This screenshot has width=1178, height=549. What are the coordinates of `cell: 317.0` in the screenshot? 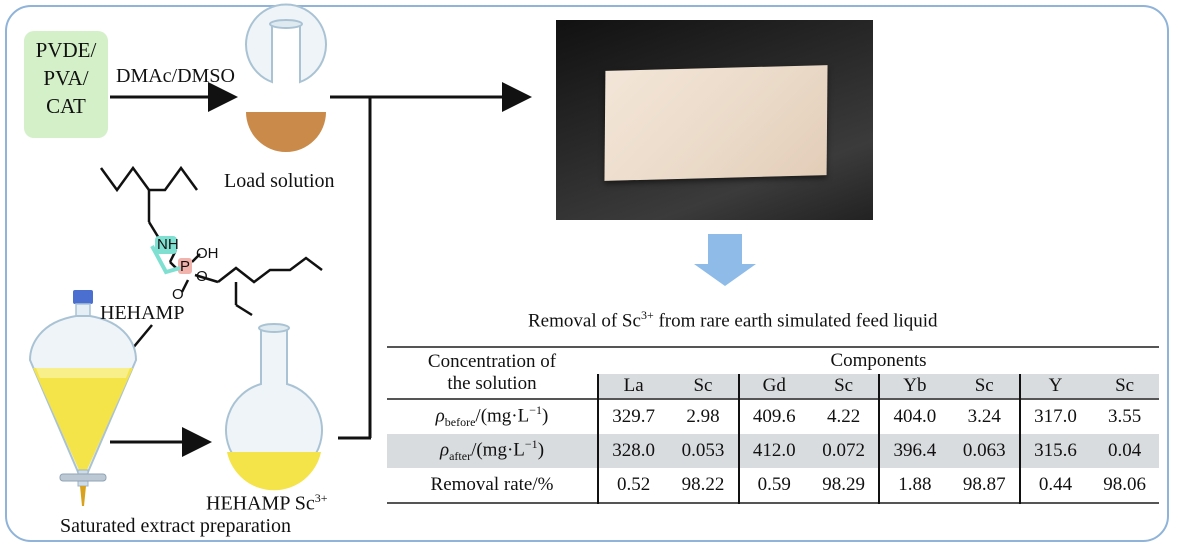 It's located at (1054, 416).